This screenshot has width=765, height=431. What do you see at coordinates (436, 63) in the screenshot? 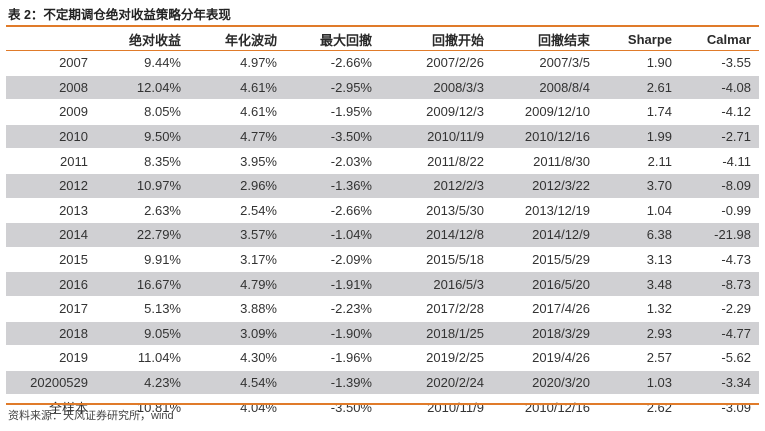
I see `cell-dd-start: 2007/2/26` at bounding box center [436, 63].